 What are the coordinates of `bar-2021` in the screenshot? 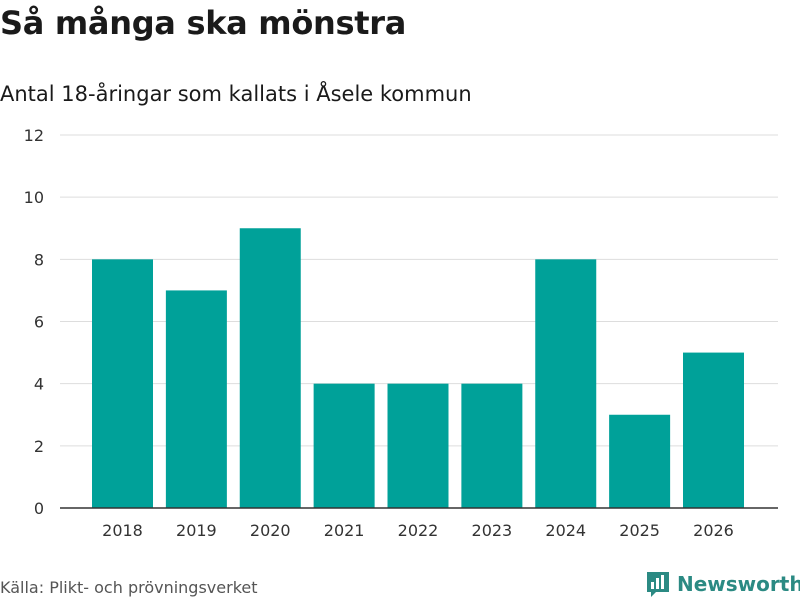 It's located at (344, 445).